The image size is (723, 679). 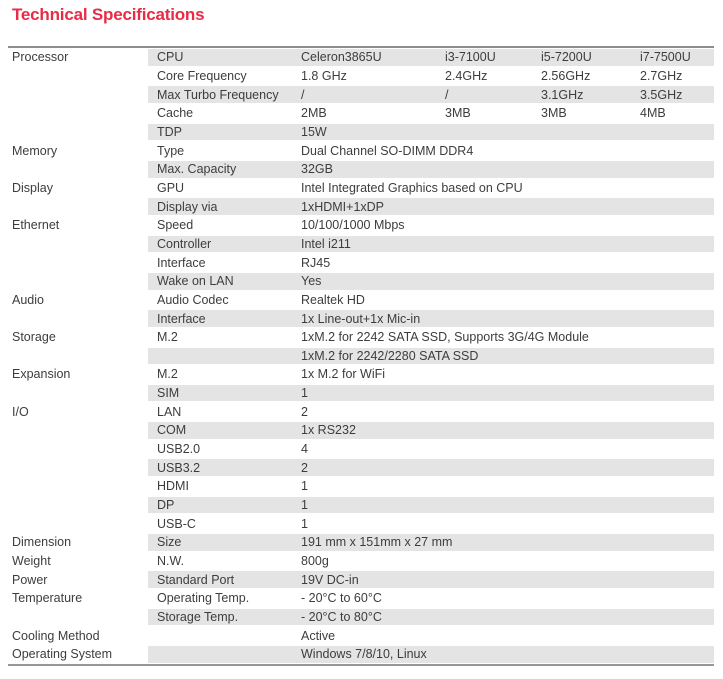 I want to click on spec-value: 1x RS232, so click(x=328, y=430).